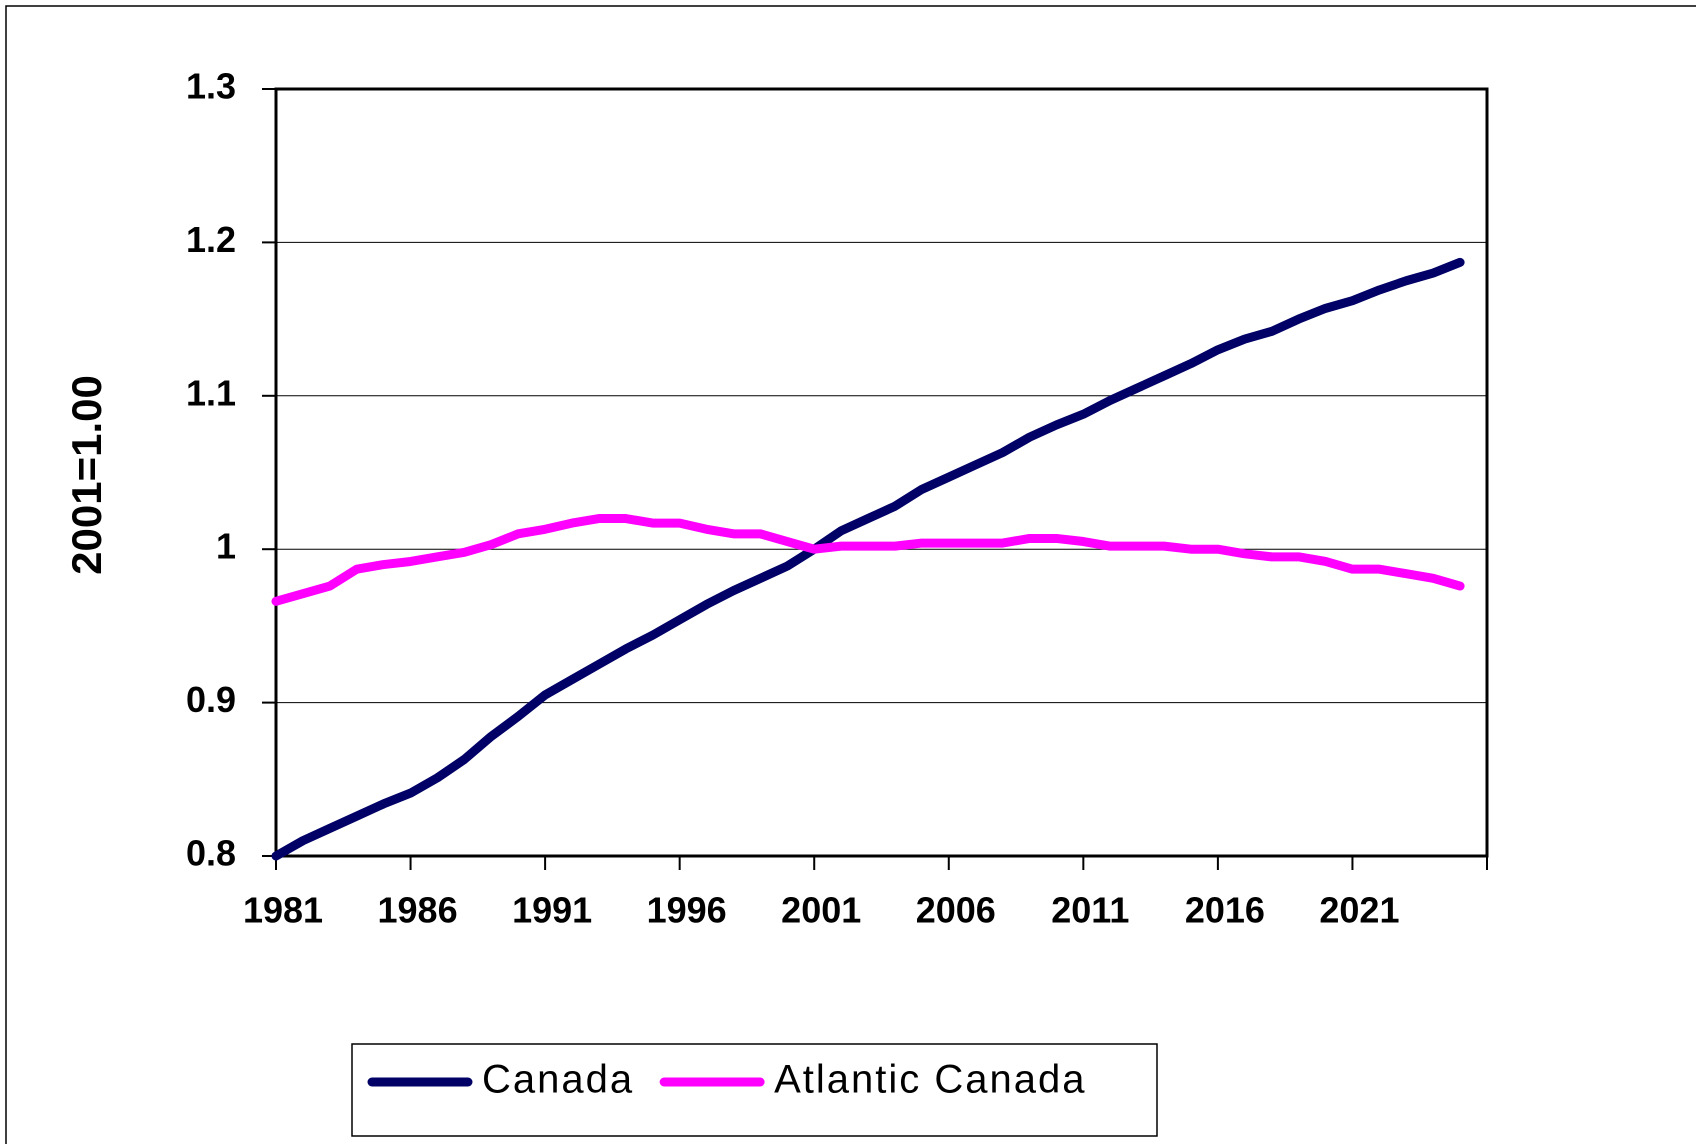 The width and height of the screenshot is (1696, 1144). I want to click on y-tick-label: 1.1, so click(211, 392).